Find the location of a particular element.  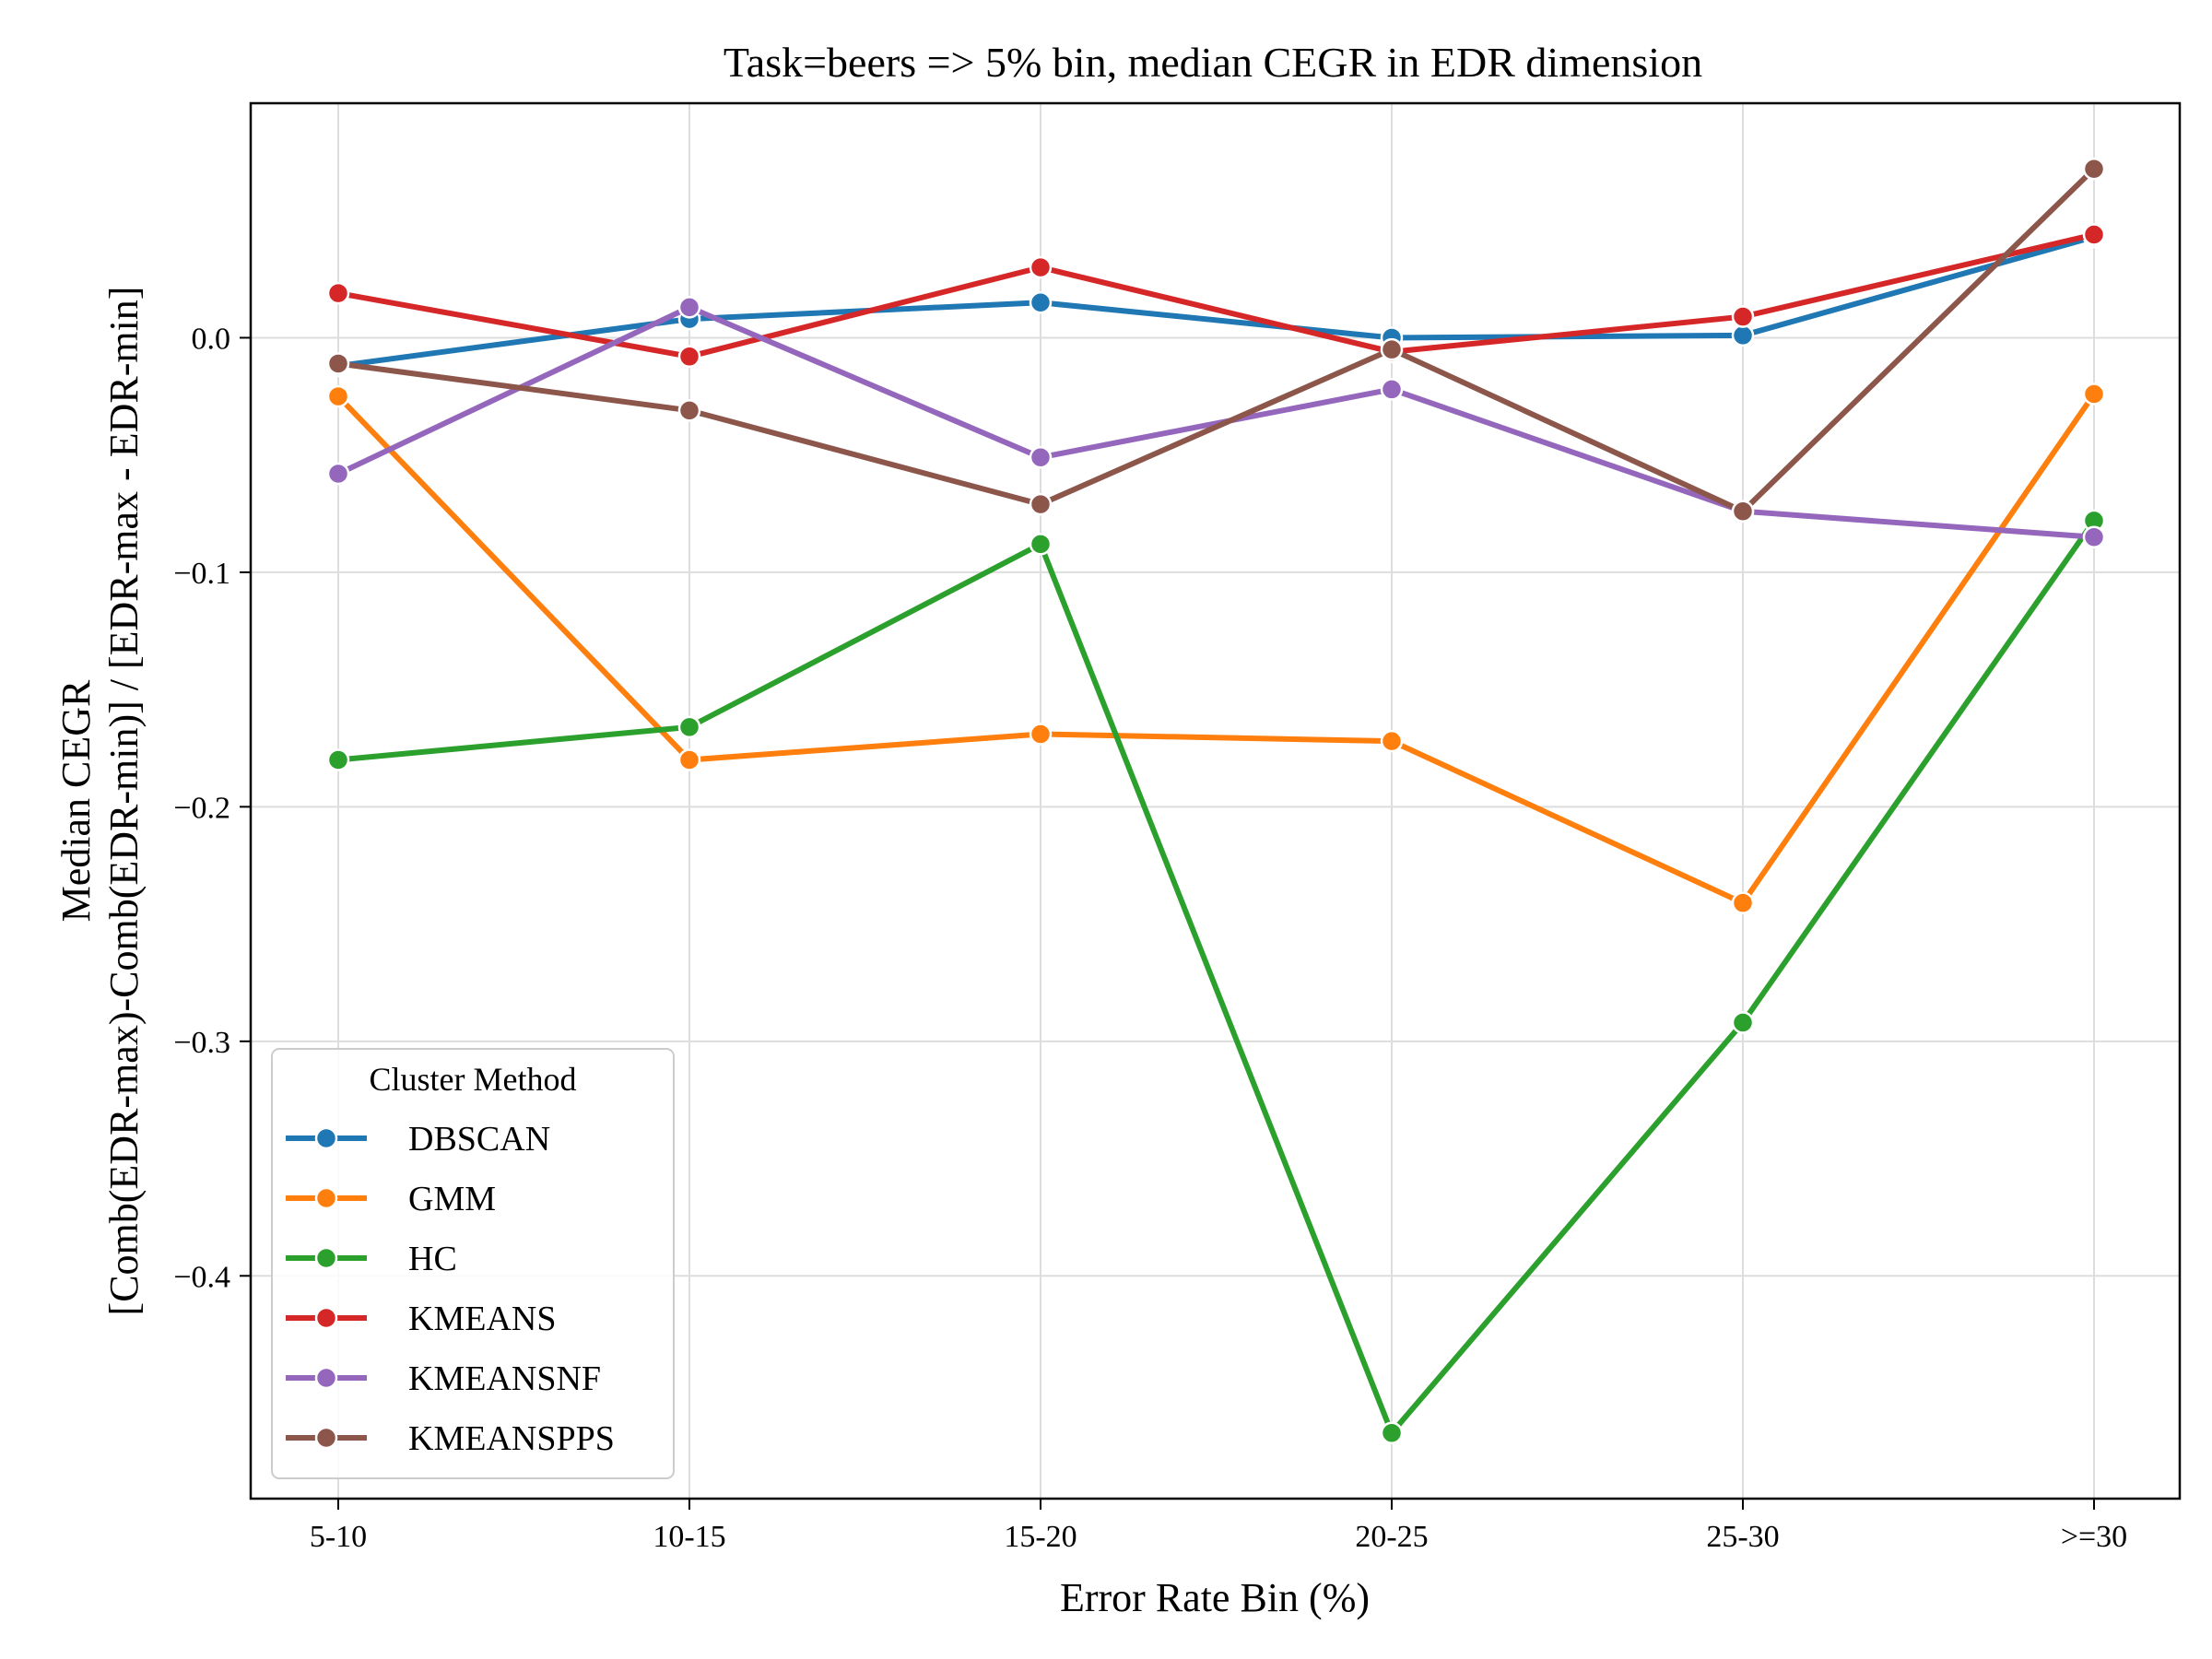

y-tick-label: −0.4 is located at coordinates (201, 1277).